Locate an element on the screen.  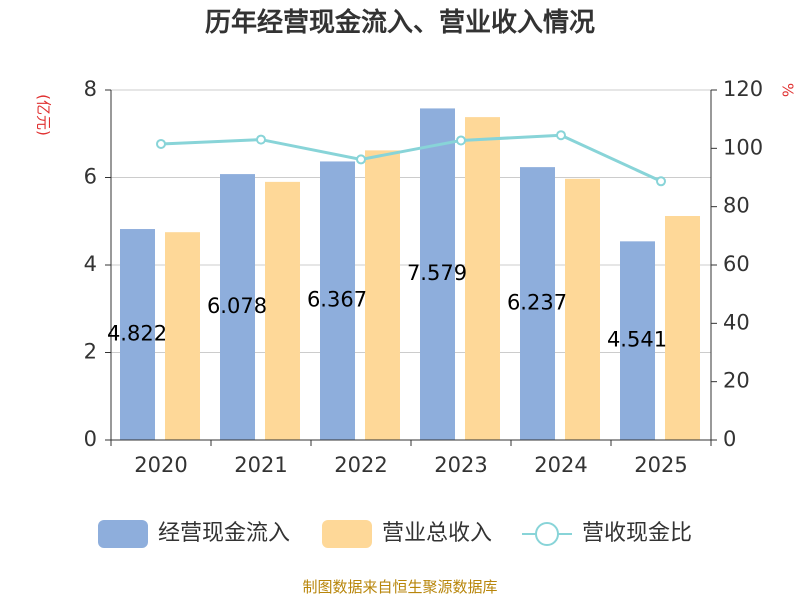
x-tick-label: 2024 is located at coordinates (560, 465).